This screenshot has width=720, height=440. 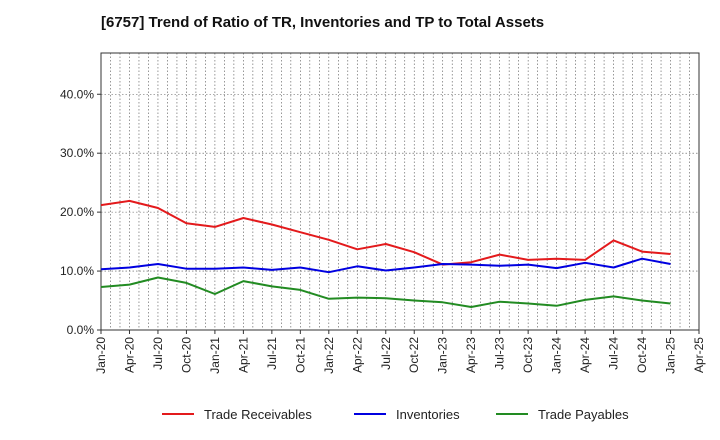 What do you see at coordinates (528, 355) in the screenshot?
I see `x-tick-label: Oct-23` at bounding box center [528, 355].